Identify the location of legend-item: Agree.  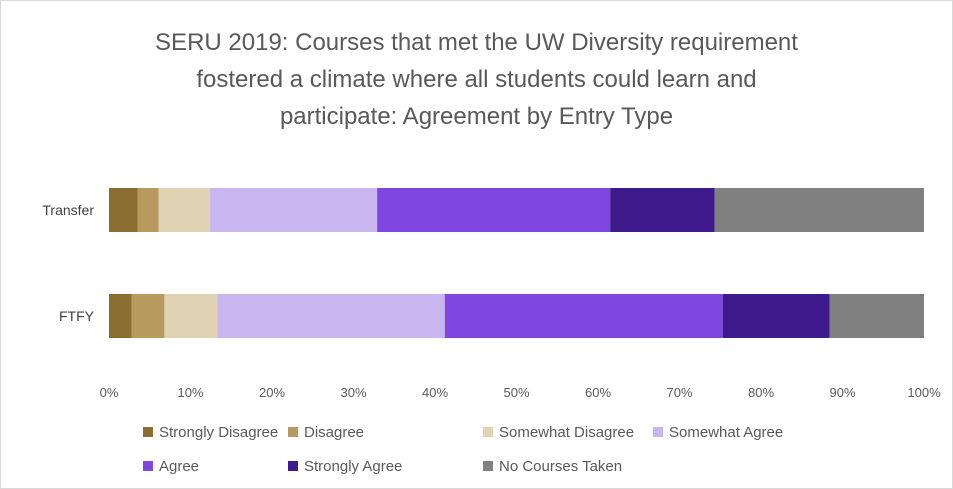
(171, 466).